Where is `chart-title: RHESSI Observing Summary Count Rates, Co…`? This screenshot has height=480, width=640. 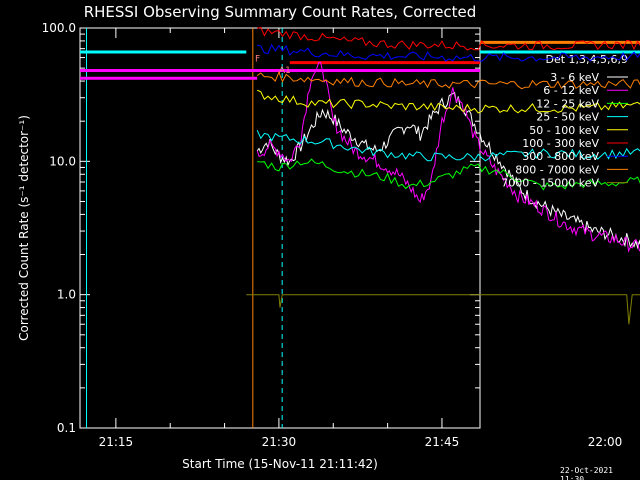 chart-title: RHESSI Observing Summary Count Rates, Co… is located at coordinates (280, 12).